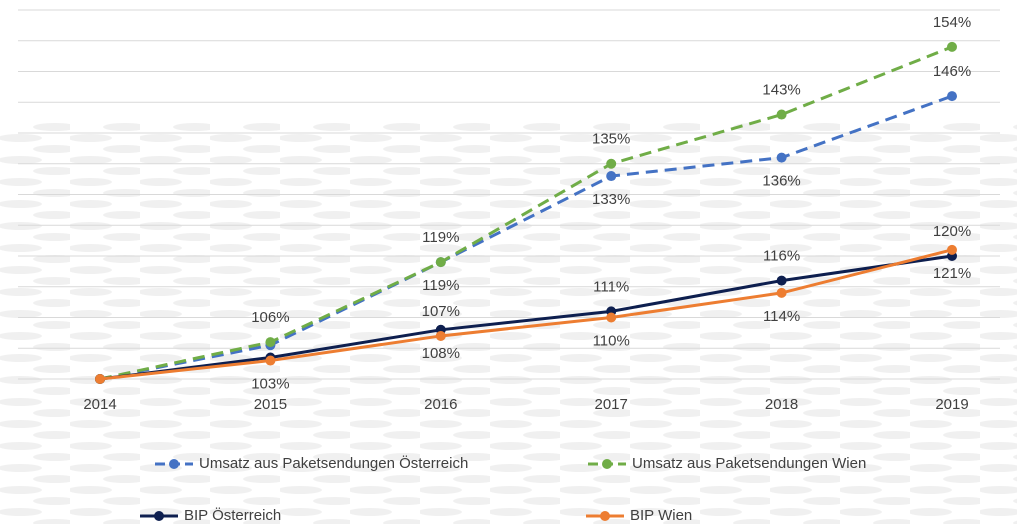  I want to click on legend-label: Umsatz aus Paketsendungen Österreich, so click(333, 463).